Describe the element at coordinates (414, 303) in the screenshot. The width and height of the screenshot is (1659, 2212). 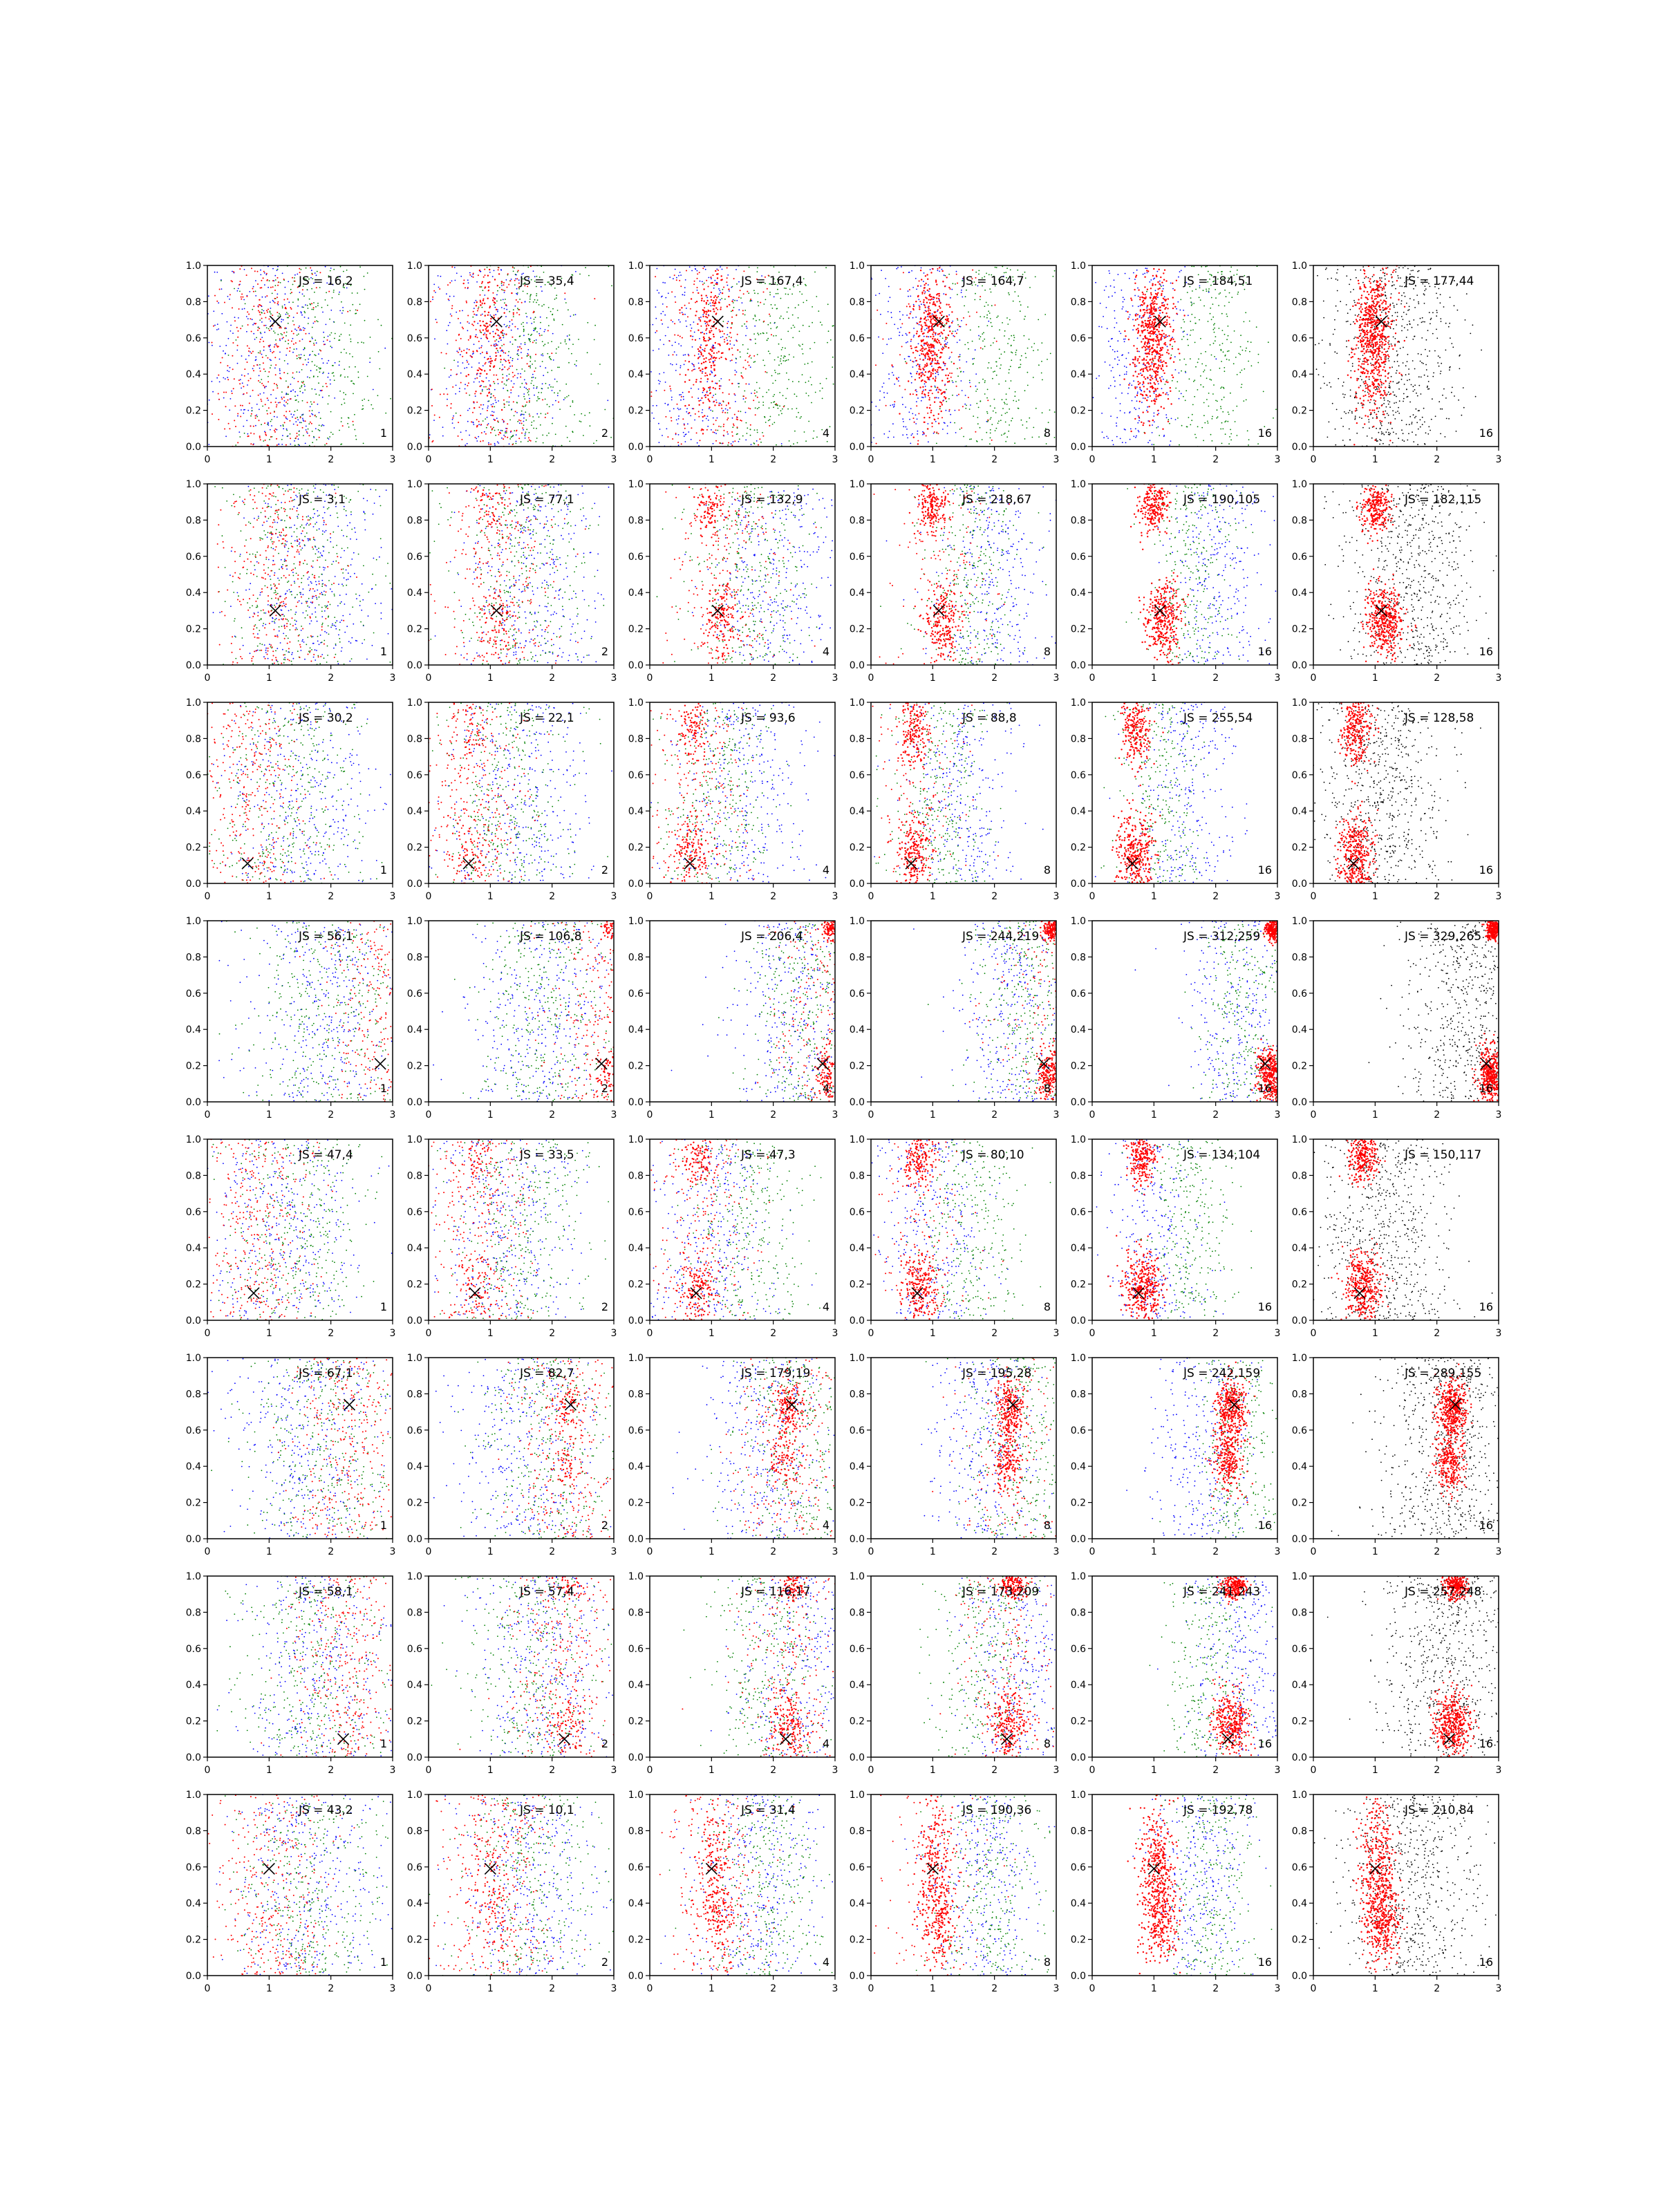
I see `y-tick-label: 0.8` at that location.